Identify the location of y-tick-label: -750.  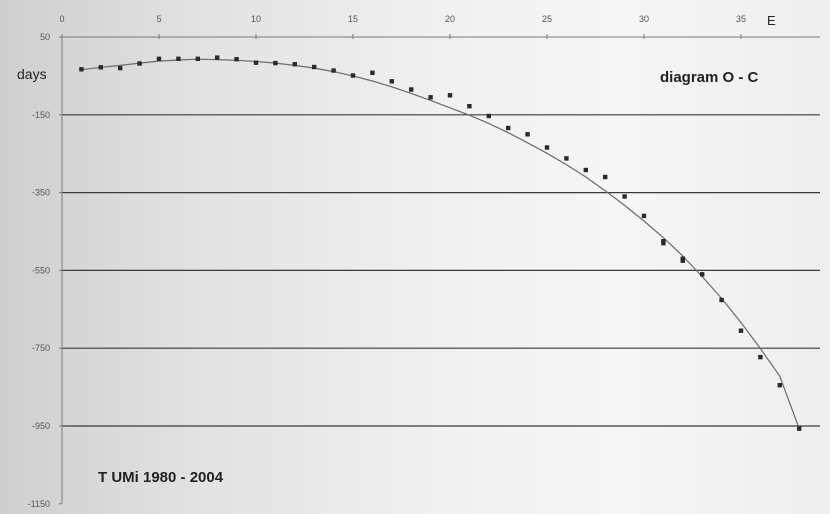
(41, 348).